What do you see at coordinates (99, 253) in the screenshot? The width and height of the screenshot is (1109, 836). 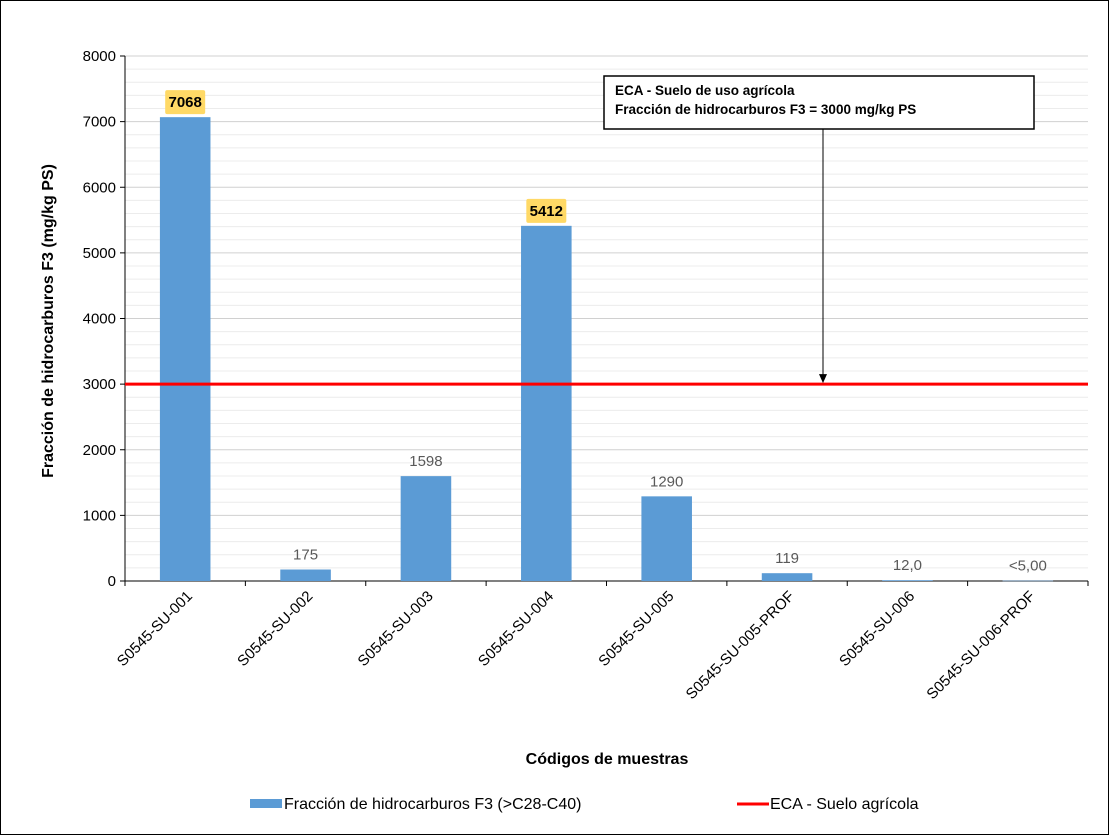 I see `y-tick-label: 5000` at bounding box center [99, 253].